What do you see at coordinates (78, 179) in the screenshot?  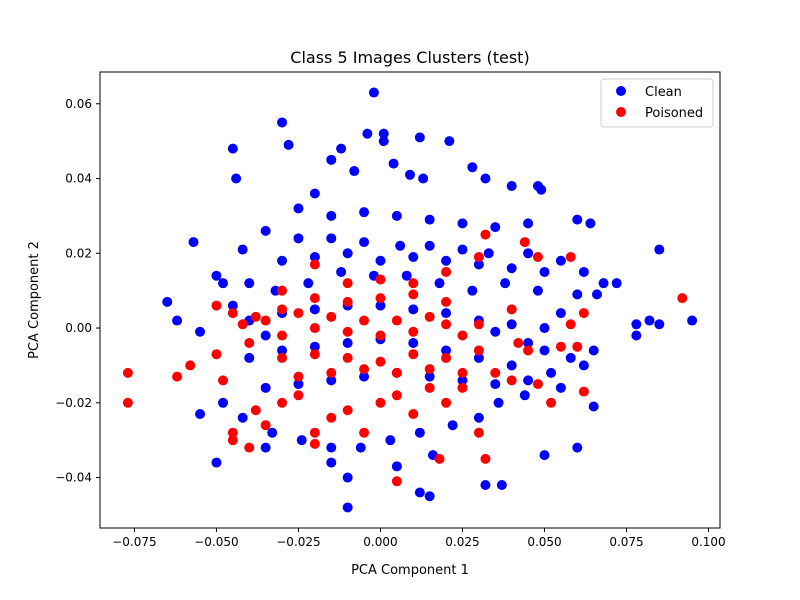 I see `y-tick-label: 0.04` at bounding box center [78, 179].